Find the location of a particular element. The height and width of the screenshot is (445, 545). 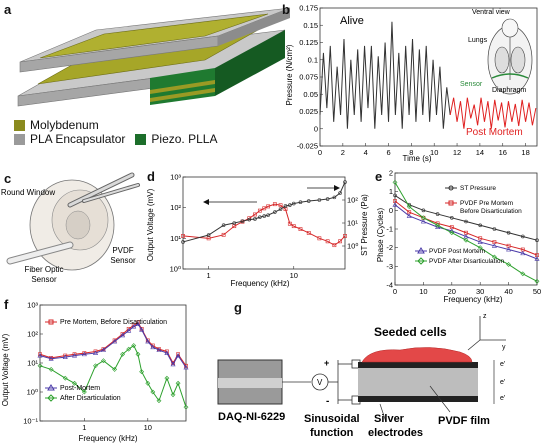

right-tick-label: 10² is located at coordinates (352, 200).